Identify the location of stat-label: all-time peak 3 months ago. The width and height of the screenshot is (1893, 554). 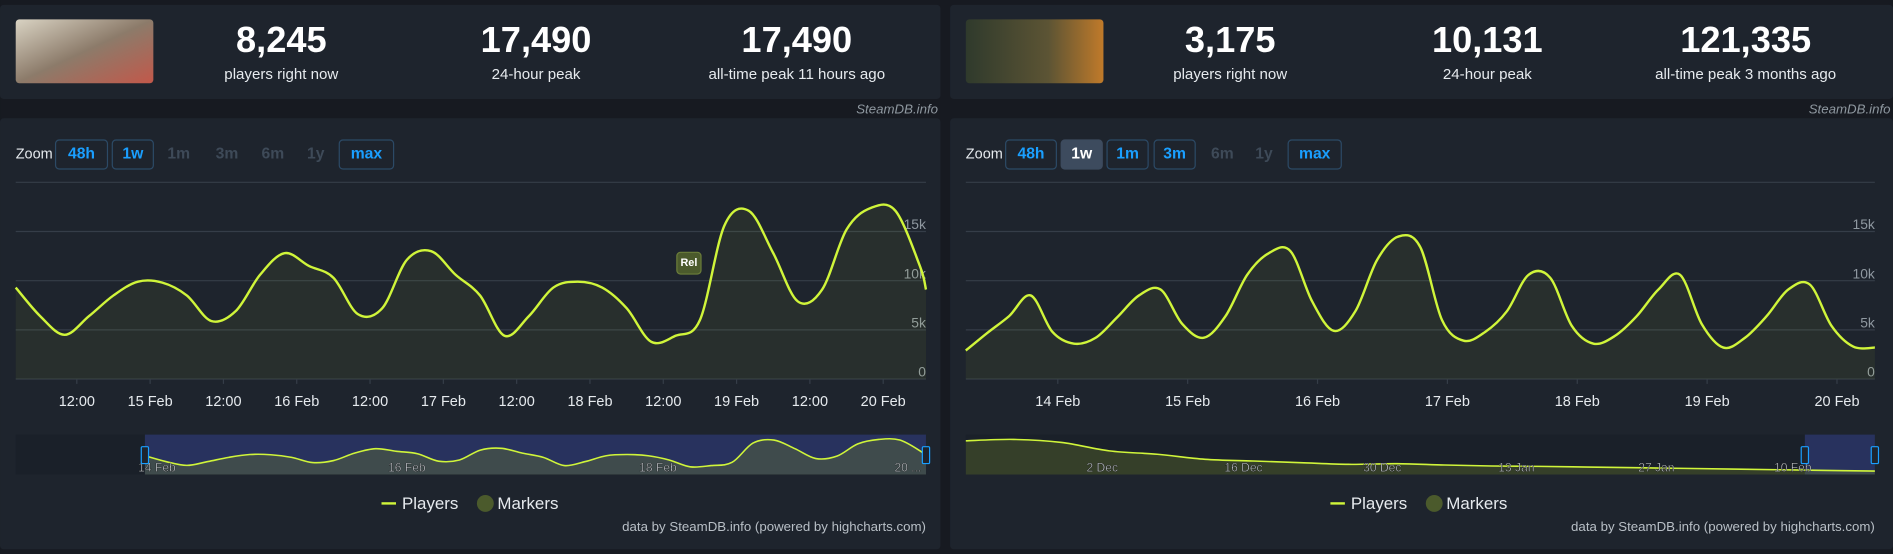
(1745, 74).